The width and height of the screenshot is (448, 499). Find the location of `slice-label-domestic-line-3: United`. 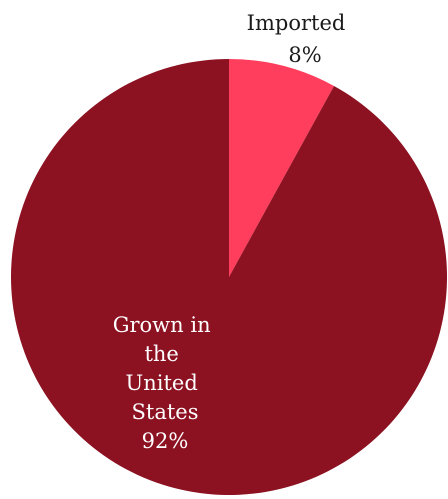

slice-label-domestic-line-3: United is located at coordinates (162, 383).